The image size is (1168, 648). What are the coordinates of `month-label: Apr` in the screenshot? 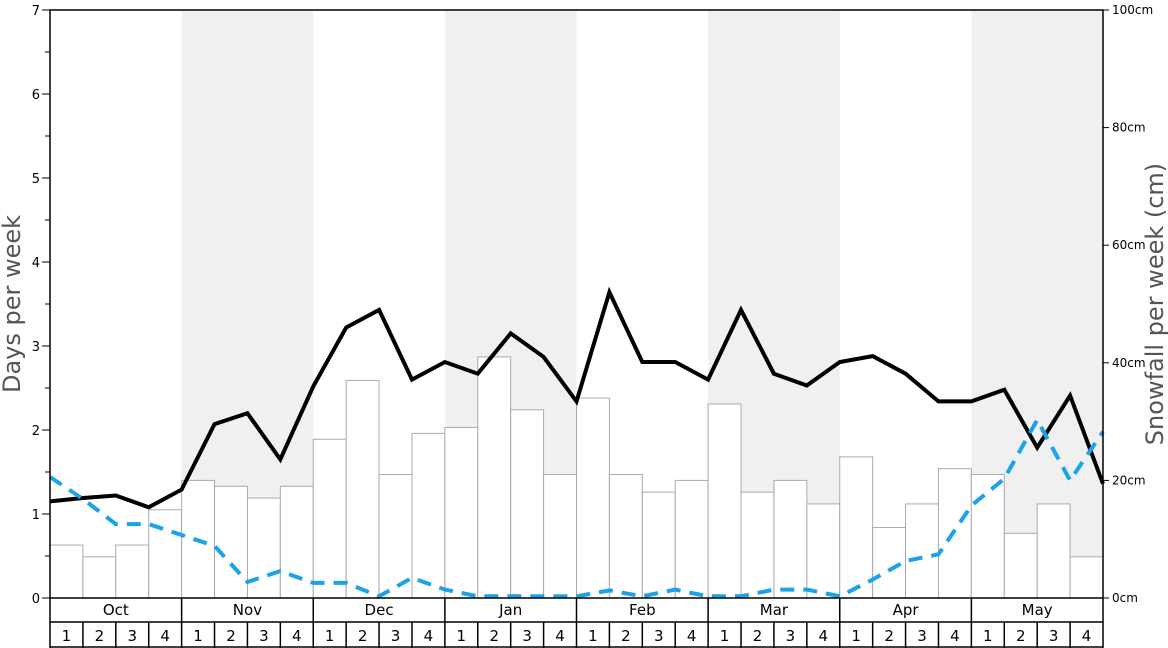 It's located at (906, 610).